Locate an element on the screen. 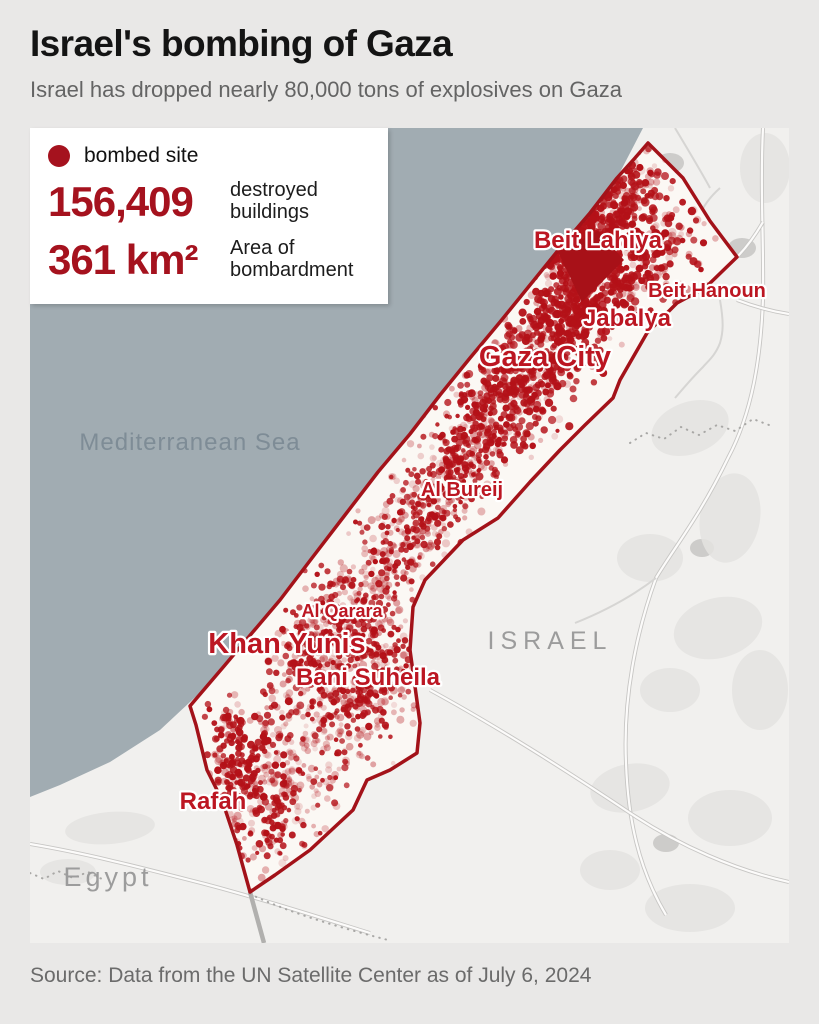 Image resolution: width=819 pixels, height=1024 pixels. city-label: Gaza City is located at coordinates (545, 357).